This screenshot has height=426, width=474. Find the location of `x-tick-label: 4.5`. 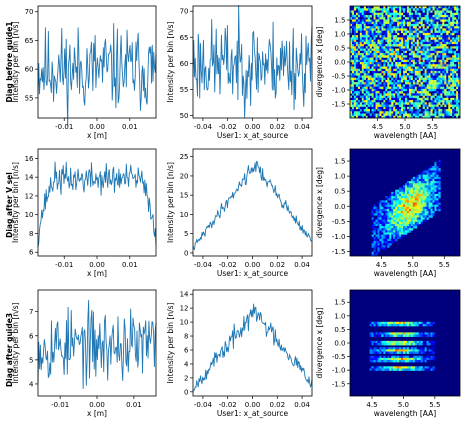

x-tick-label: 4.5 is located at coordinates (381, 265).